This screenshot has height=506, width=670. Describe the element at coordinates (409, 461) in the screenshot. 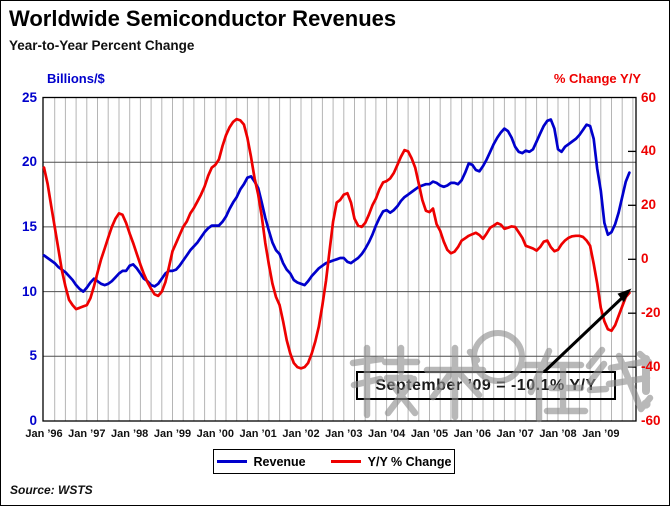

I see `legend-label-yoy: Y/Y % Change` at that location.